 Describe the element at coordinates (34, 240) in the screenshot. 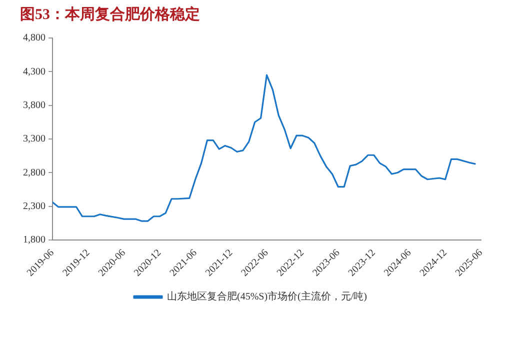

I see `y-tick-label: 1,800` at that location.